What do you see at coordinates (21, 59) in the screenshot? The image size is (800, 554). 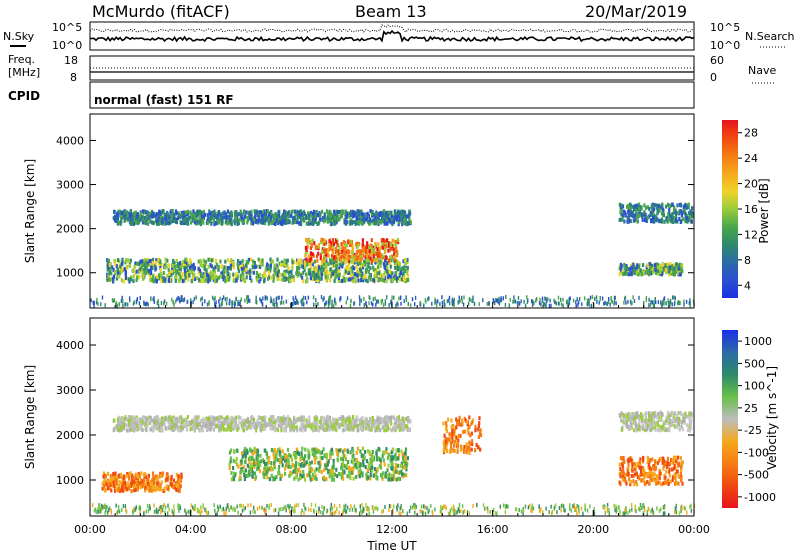 I see `freq-label: Freq.` at bounding box center [21, 59].